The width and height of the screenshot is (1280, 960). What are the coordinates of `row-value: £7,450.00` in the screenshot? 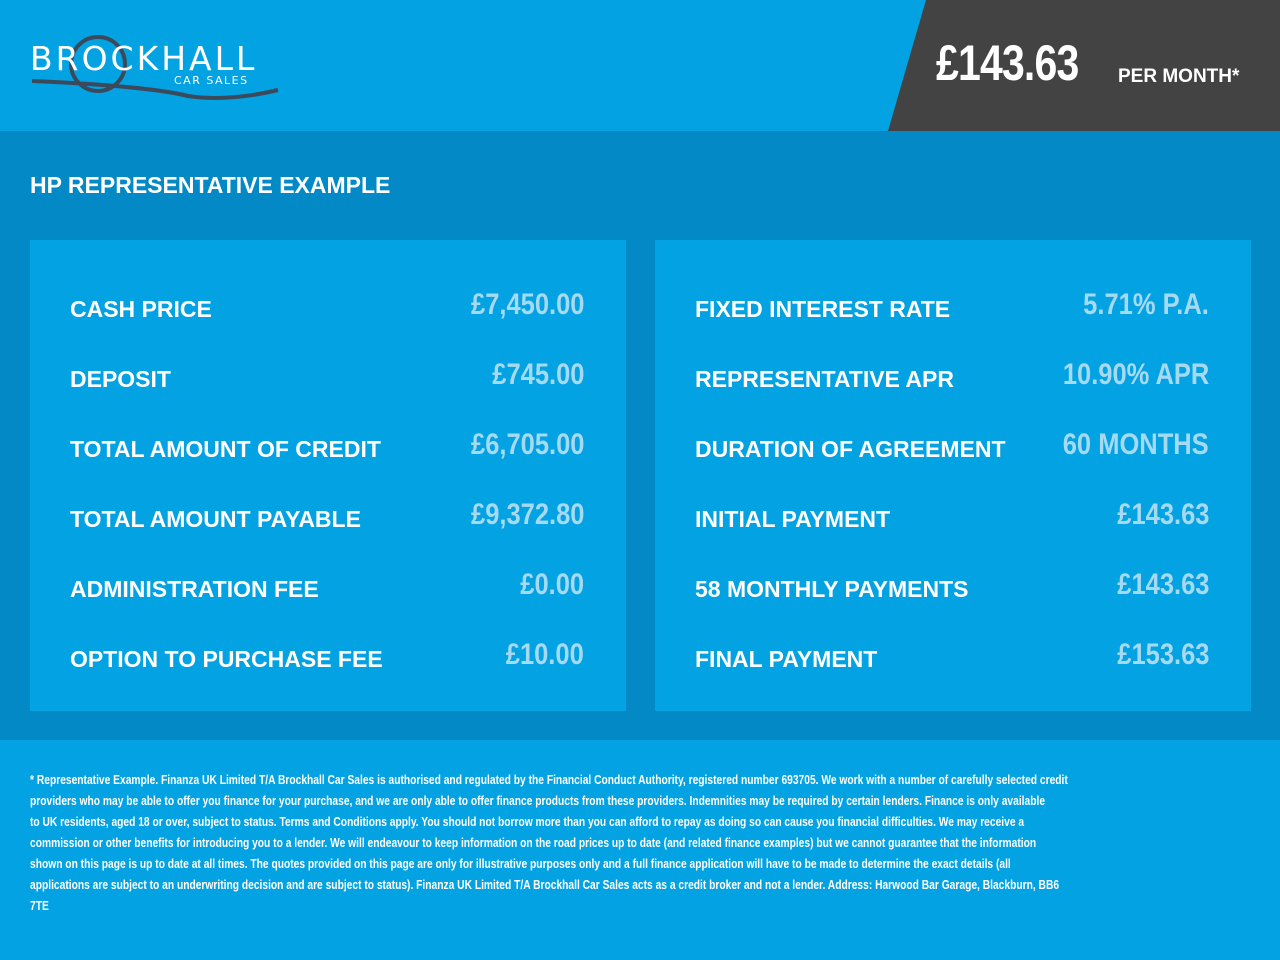 It's located at (527, 304).